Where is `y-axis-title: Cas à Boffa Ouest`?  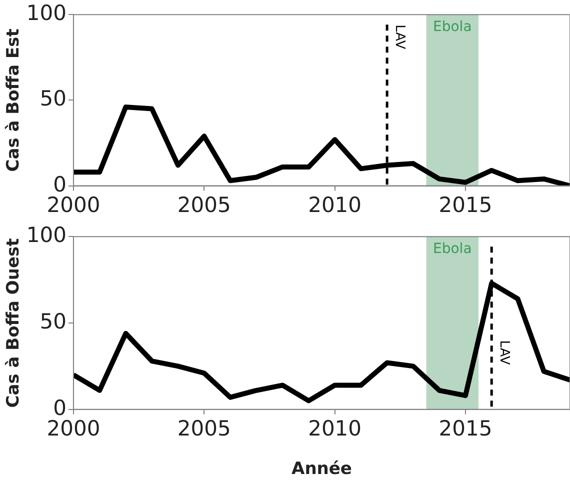 y-axis-title: Cas à Boffa Ouest is located at coordinates (14, 323).